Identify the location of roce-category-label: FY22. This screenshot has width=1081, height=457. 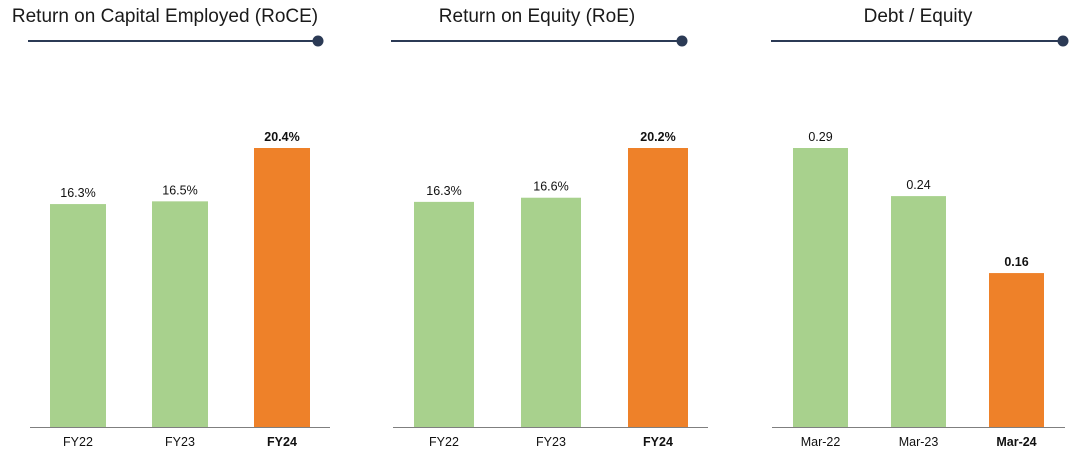
(78, 442).